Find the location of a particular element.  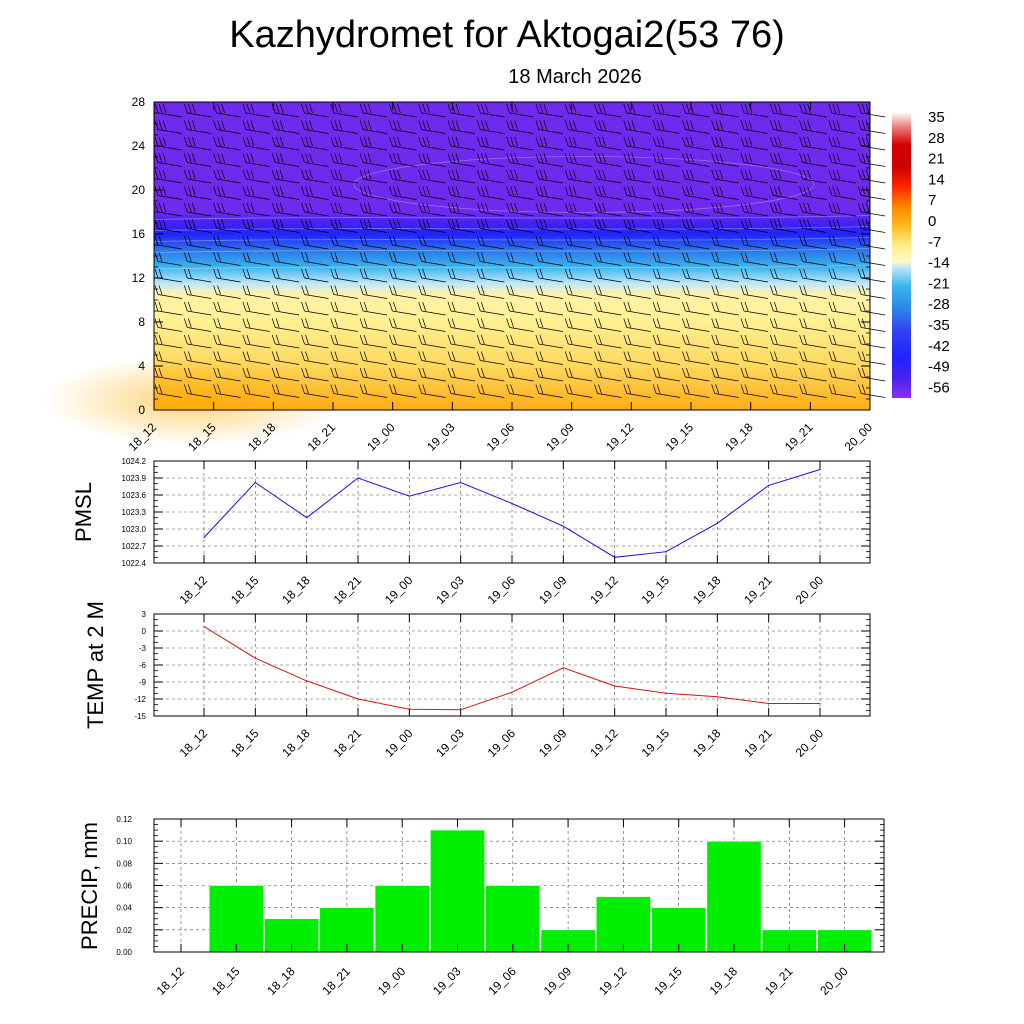

x-tick-label: 19_18 is located at coordinates (739, 437).